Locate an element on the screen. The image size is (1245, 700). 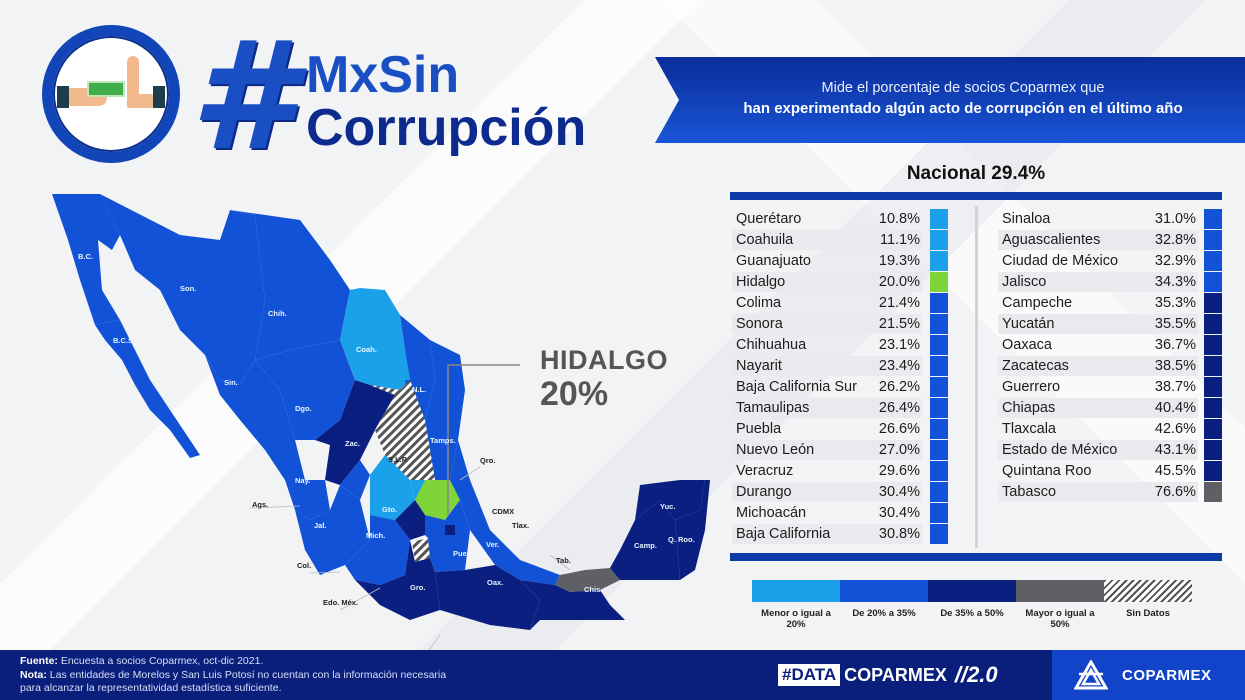
table-row: Durango 30.4% is located at coordinates (841, 491).